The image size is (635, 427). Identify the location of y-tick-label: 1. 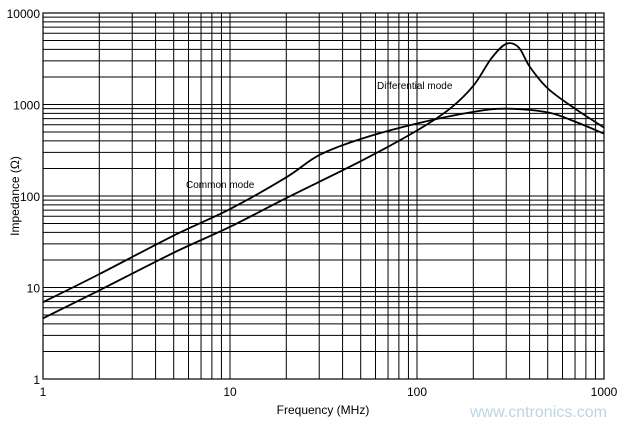
(36, 380).